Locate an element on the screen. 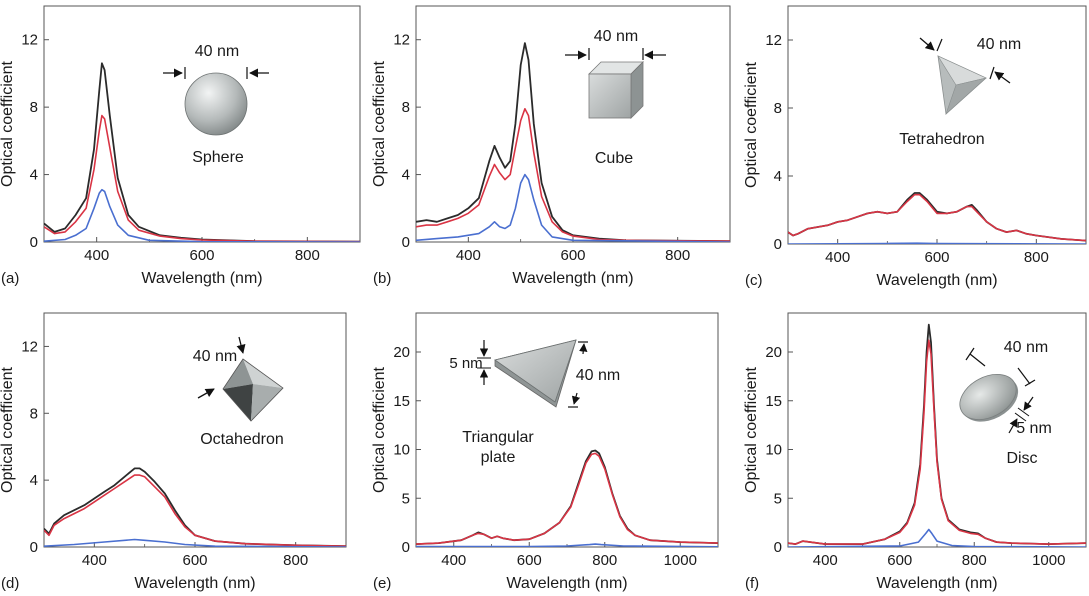 The width and height of the screenshot is (1089, 596). shape-label: Cube is located at coordinates (614, 158).